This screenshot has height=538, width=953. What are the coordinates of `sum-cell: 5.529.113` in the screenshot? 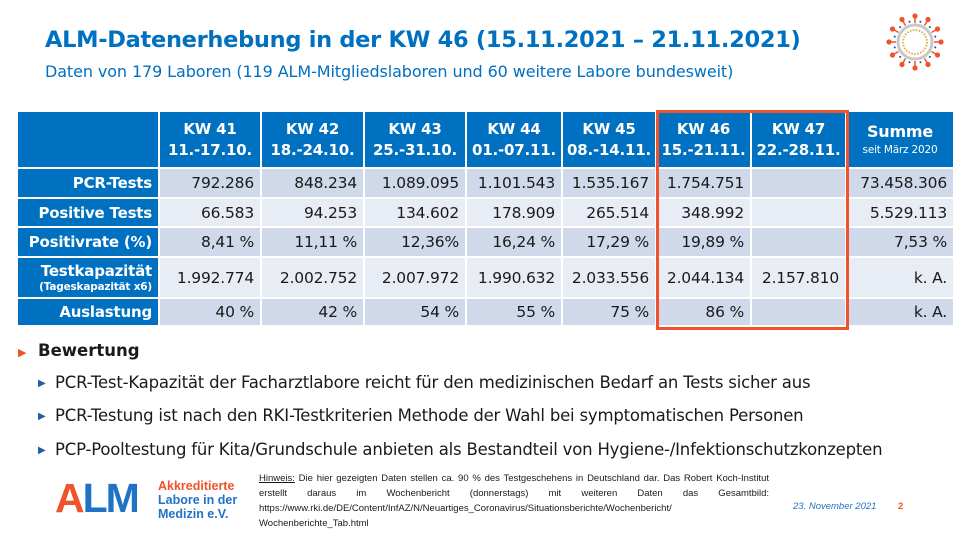 It's located at (900, 212).